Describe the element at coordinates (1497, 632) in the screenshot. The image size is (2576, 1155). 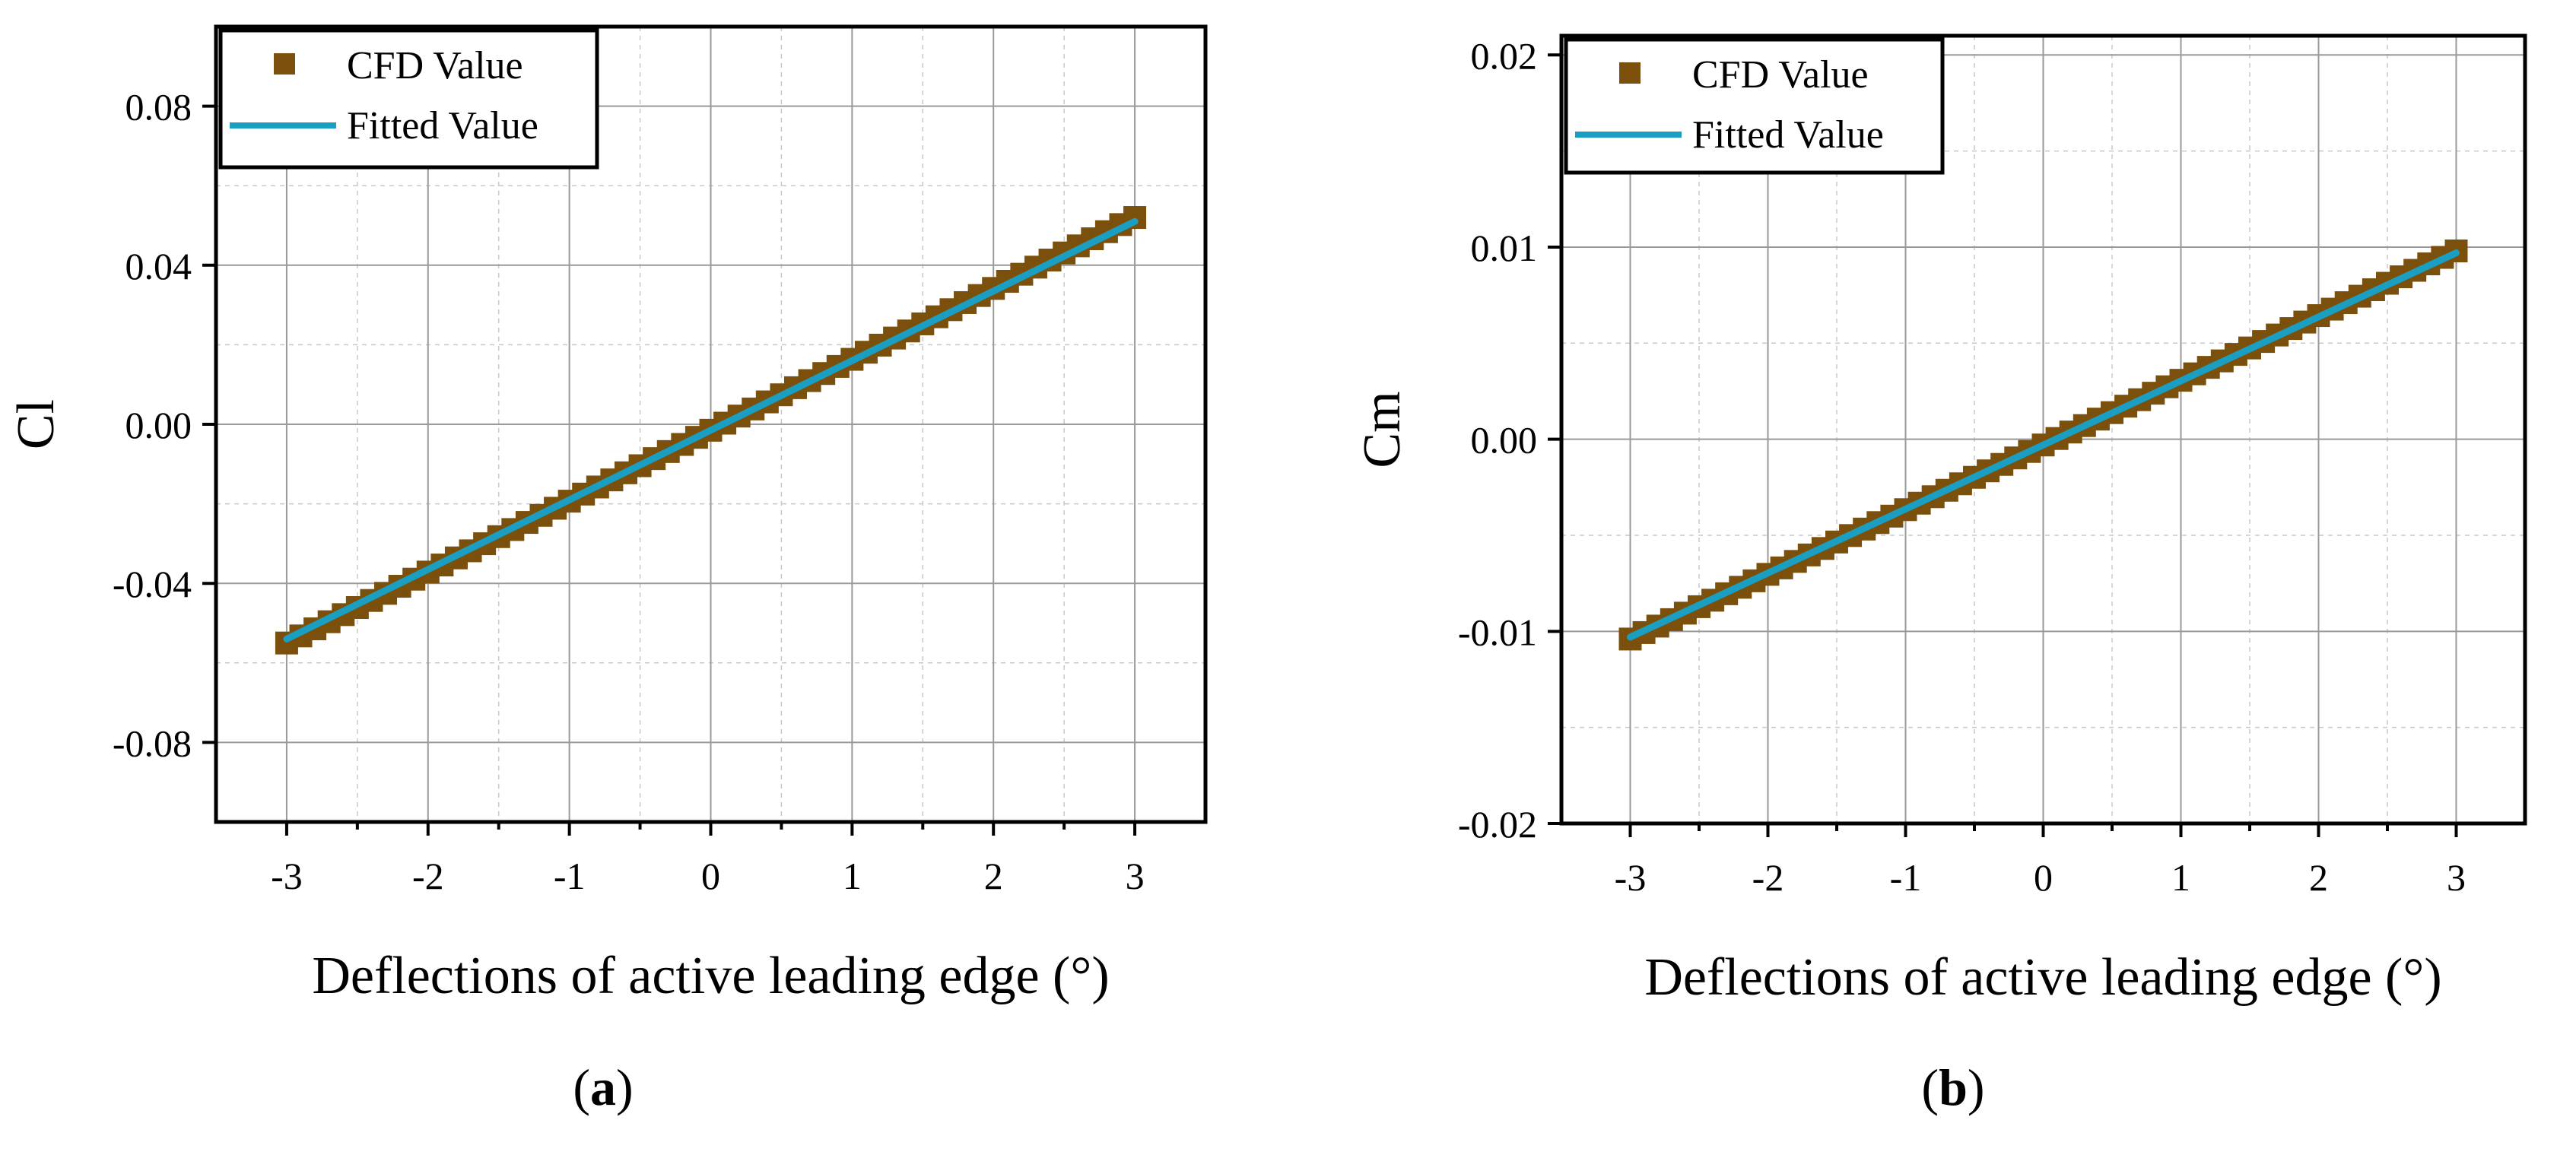
I see `y-tick-label: -0.01` at that location.